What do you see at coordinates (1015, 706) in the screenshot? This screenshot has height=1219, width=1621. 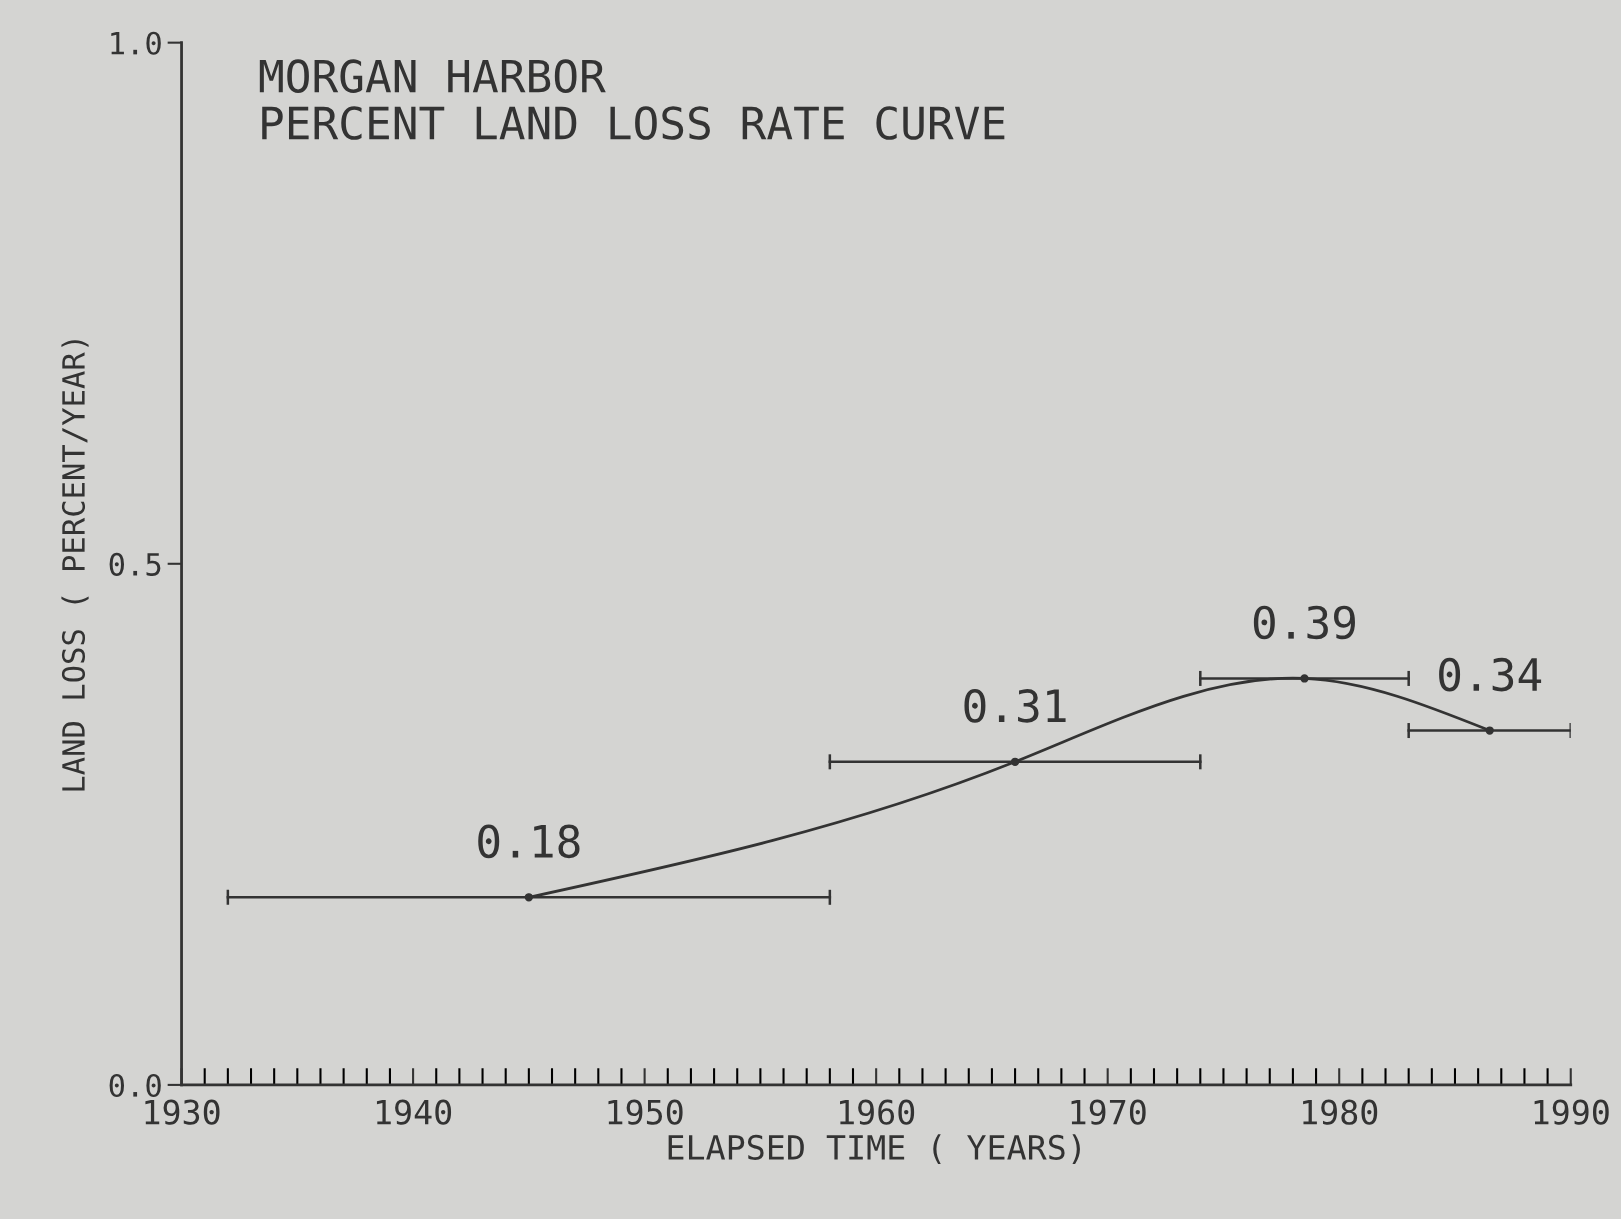 I see `data-label: 0.31` at bounding box center [1015, 706].